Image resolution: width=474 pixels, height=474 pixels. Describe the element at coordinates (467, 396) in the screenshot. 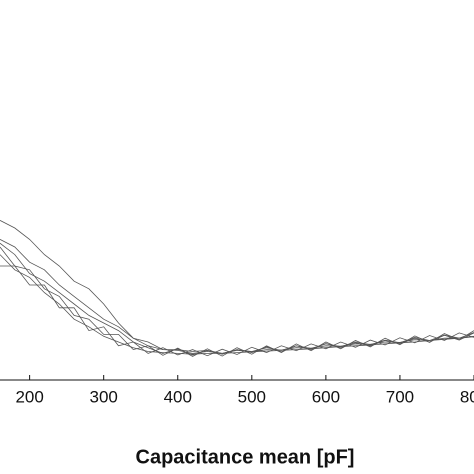

I see `x-tick-label: 800` at that location.